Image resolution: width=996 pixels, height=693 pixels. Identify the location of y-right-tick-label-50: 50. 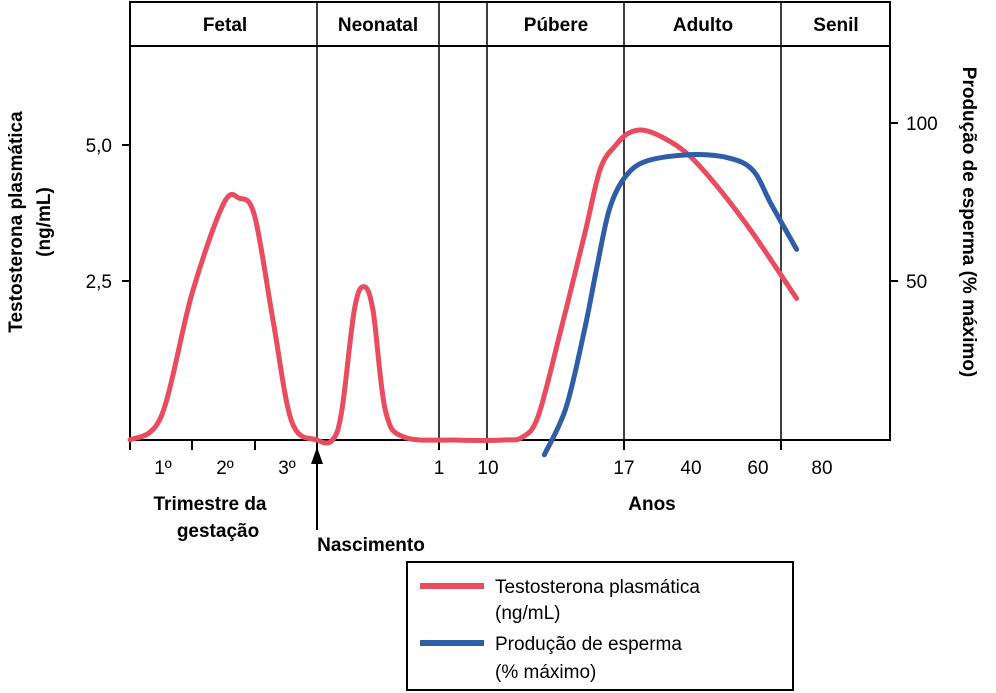
(916, 282).